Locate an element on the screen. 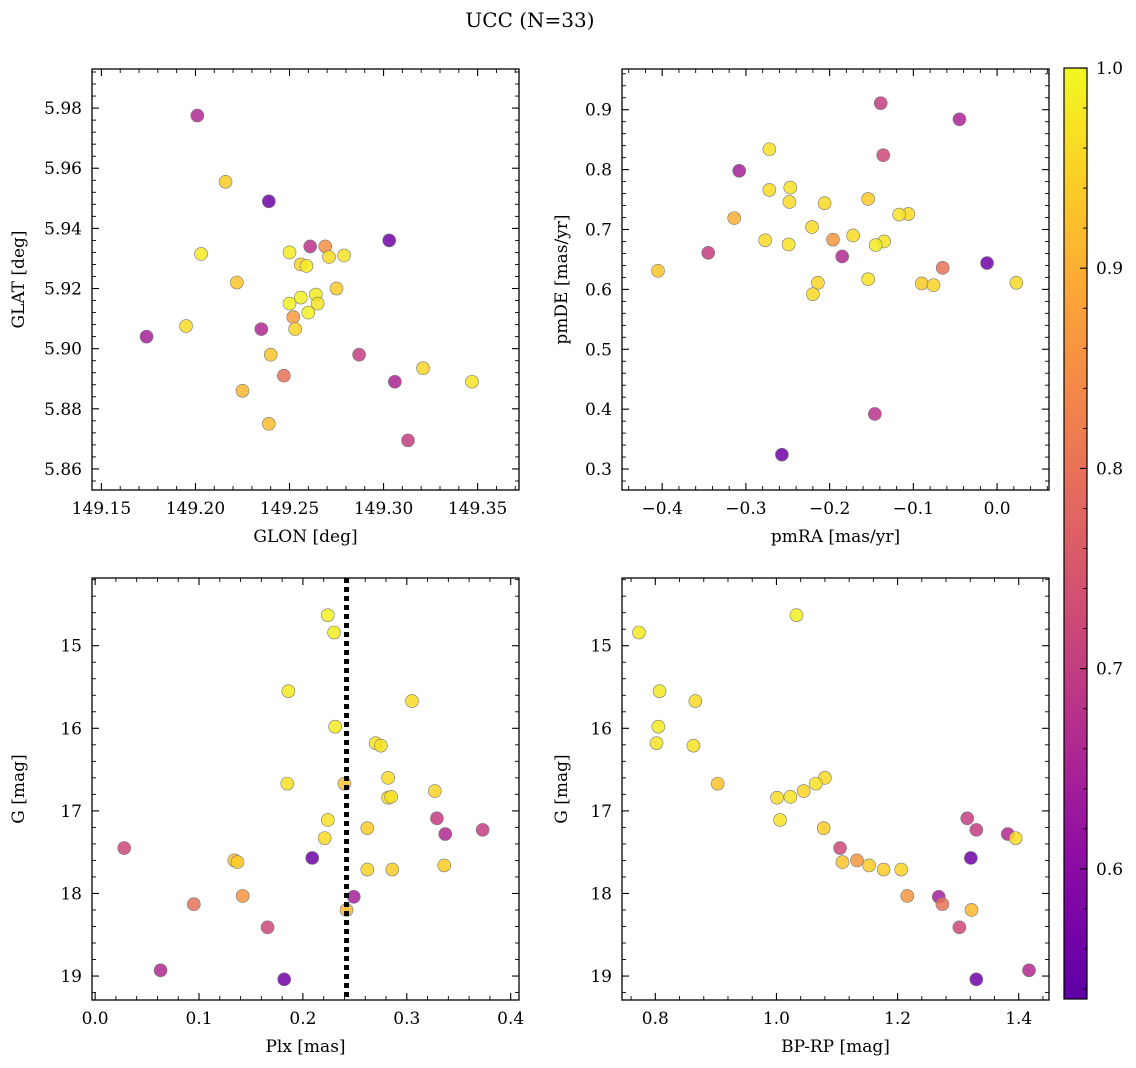 The width and height of the screenshot is (1136, 1068). colorbar-gradient is located at coordinates (1075, 533).